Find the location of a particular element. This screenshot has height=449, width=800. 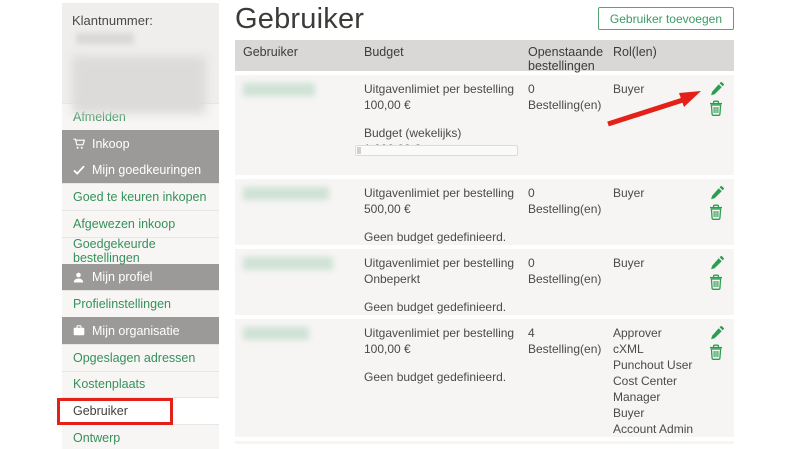

sidebar-item-label: Afgewezen inkoop is located at coordinates (124, 223).